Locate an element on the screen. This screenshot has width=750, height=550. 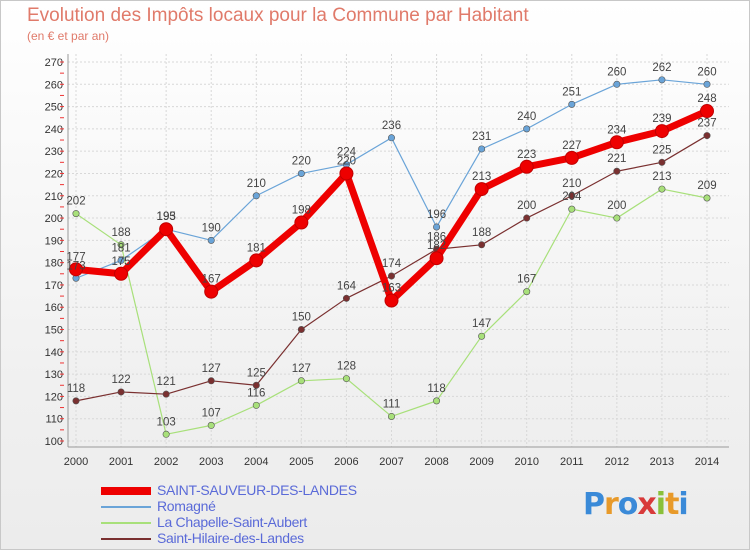
data-label: 200 is located at coordinates (526, 206).